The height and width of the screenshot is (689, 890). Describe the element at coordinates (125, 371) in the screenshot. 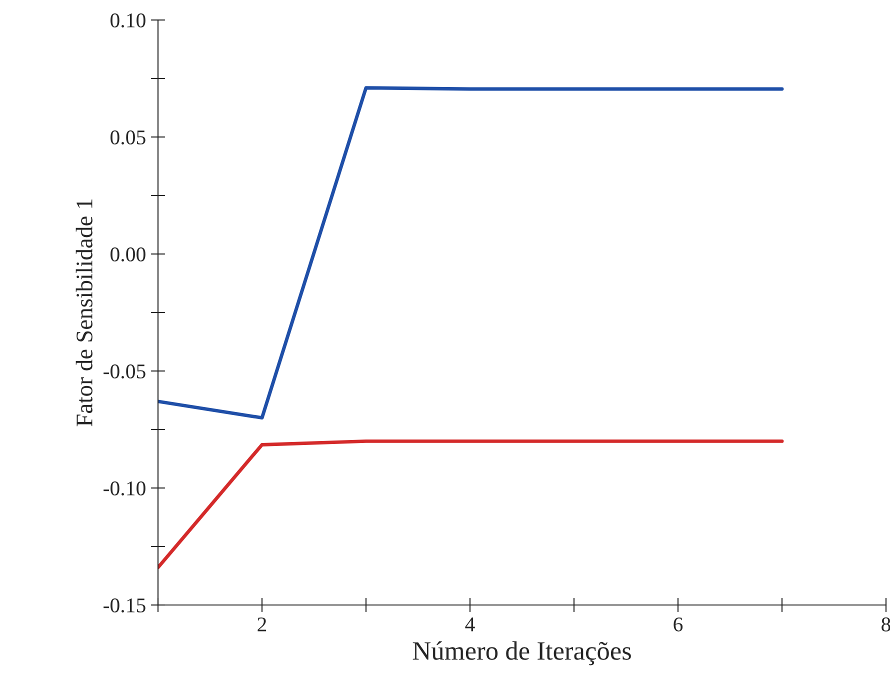

I see `y-tick-label: -0.05` at that location.